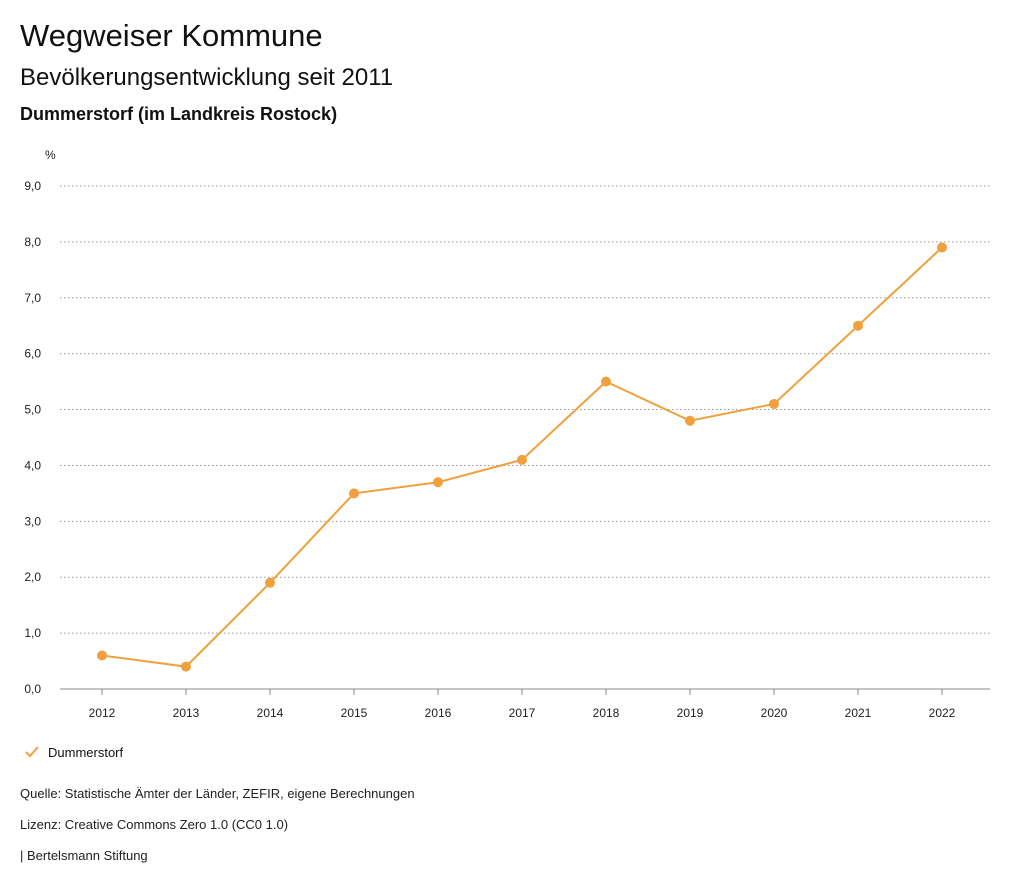 This screenshot has width=1024, height=888. Describe the element at coordinates (186, 713) in the screenshot. I see `x-tick-label: 2013` at that location.